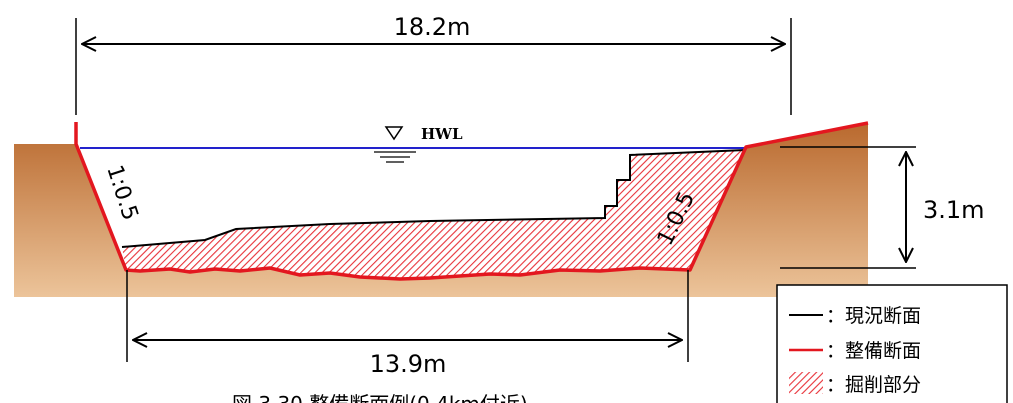 The image size is (1013, 403). I want to click on bottom-width-label: 13.9m, so click(408, 364).